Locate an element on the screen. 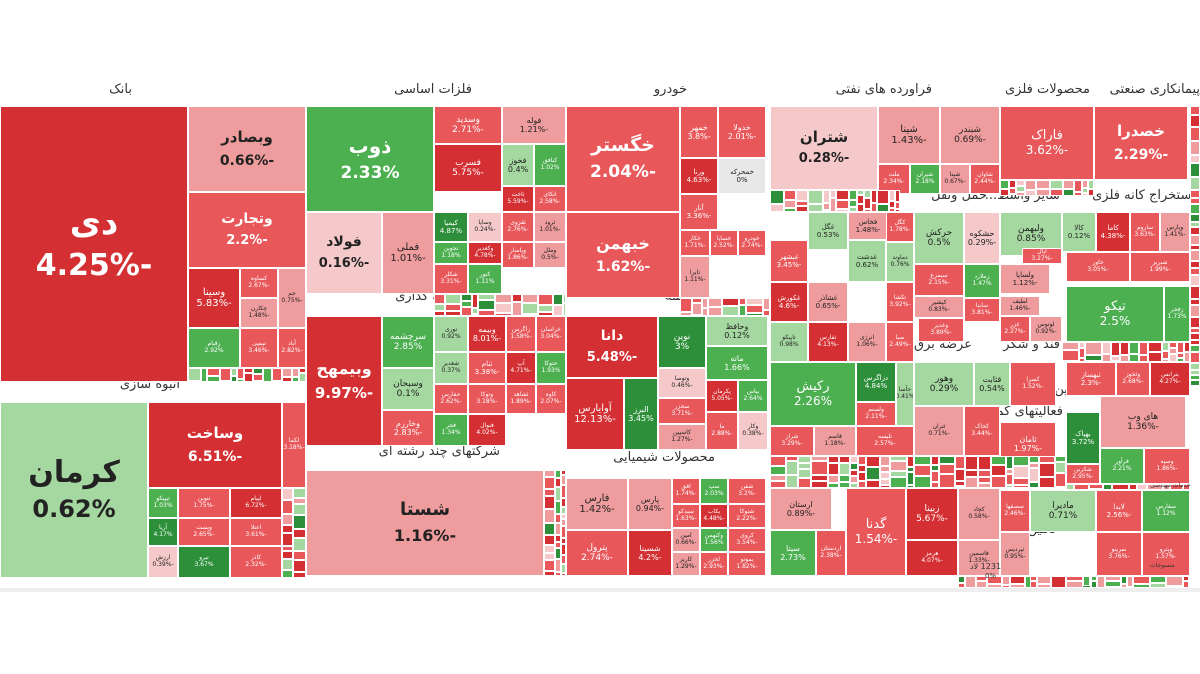 The image size is (1200, 674). stock-tile: وپست -2.65% is located at coordinates (204, 532).